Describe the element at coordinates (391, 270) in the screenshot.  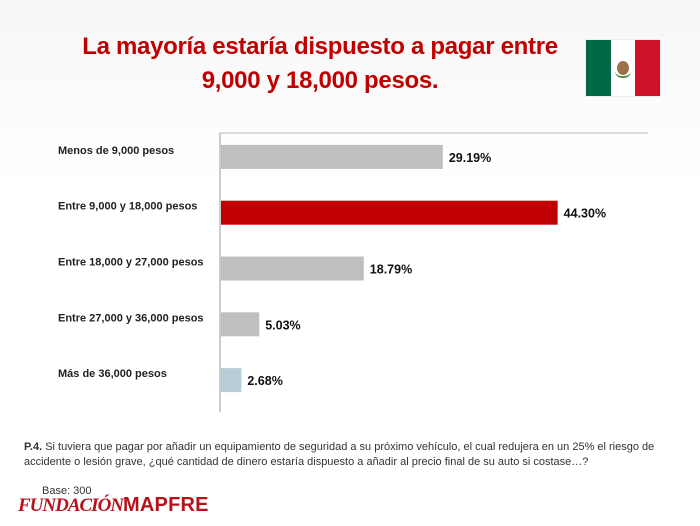
I see `value-label: 18.79%` at that location.